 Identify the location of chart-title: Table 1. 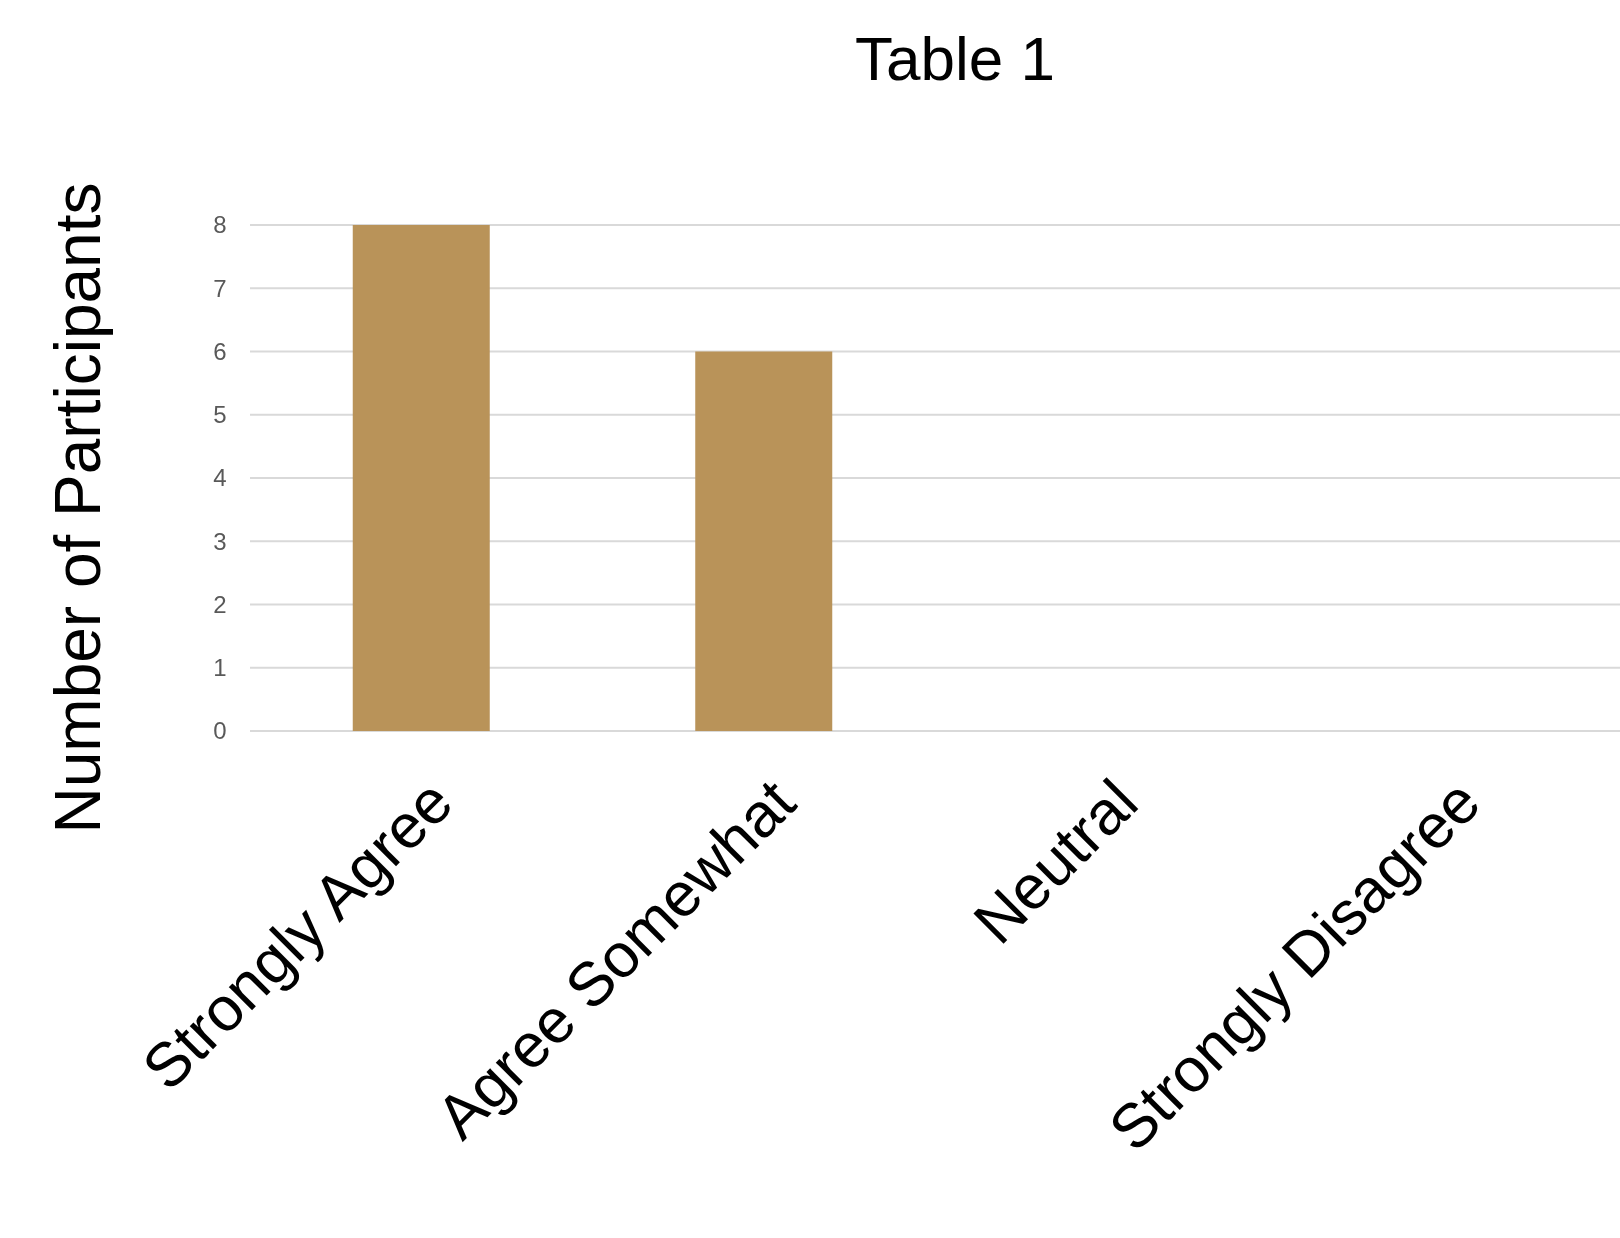
(955, 58).